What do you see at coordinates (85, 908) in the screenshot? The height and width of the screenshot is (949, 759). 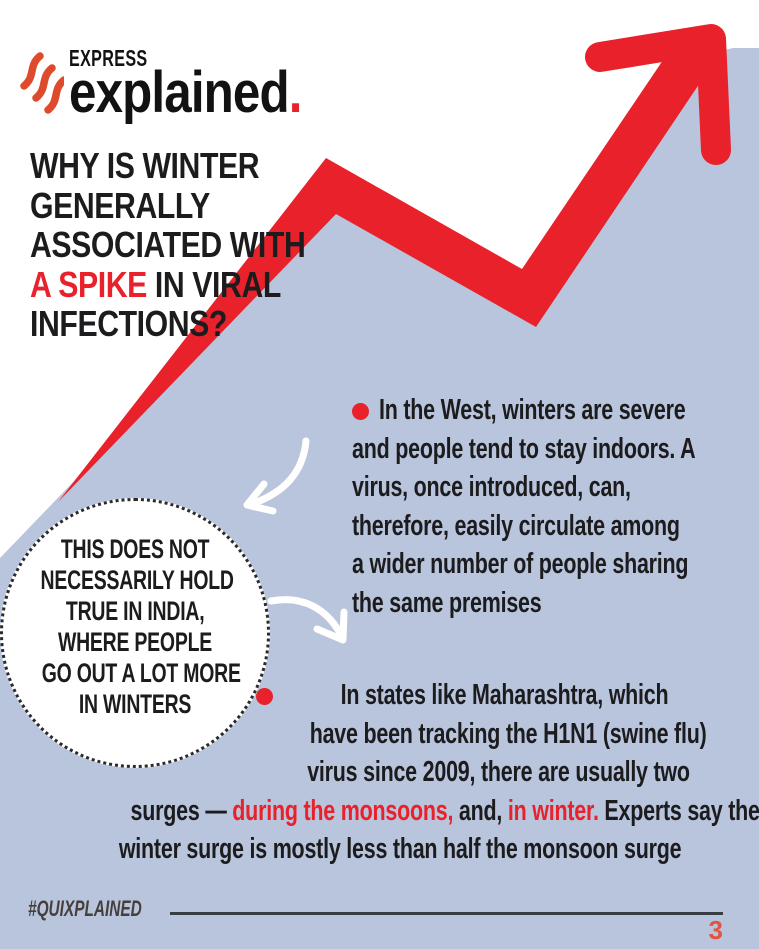 I see `footer-hashtag: #QUIXPLAINED` at bounding box center [85, 908].